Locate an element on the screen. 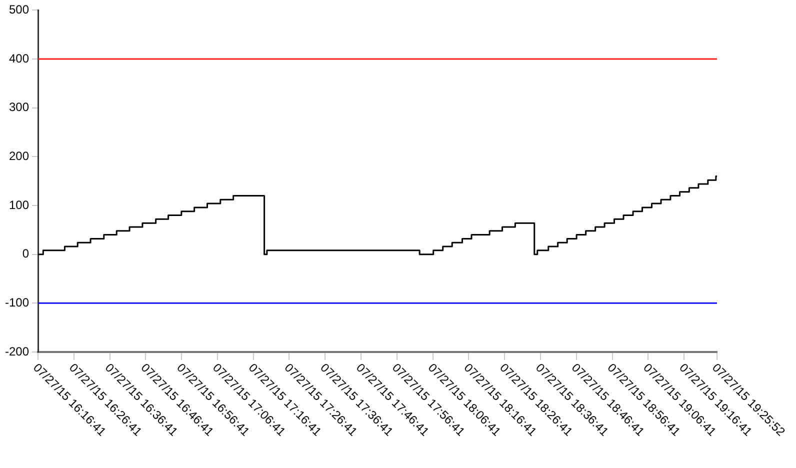 This screenshot has height=468, width=796. y-tick-label: -200 is located at coordinates (17, 351).